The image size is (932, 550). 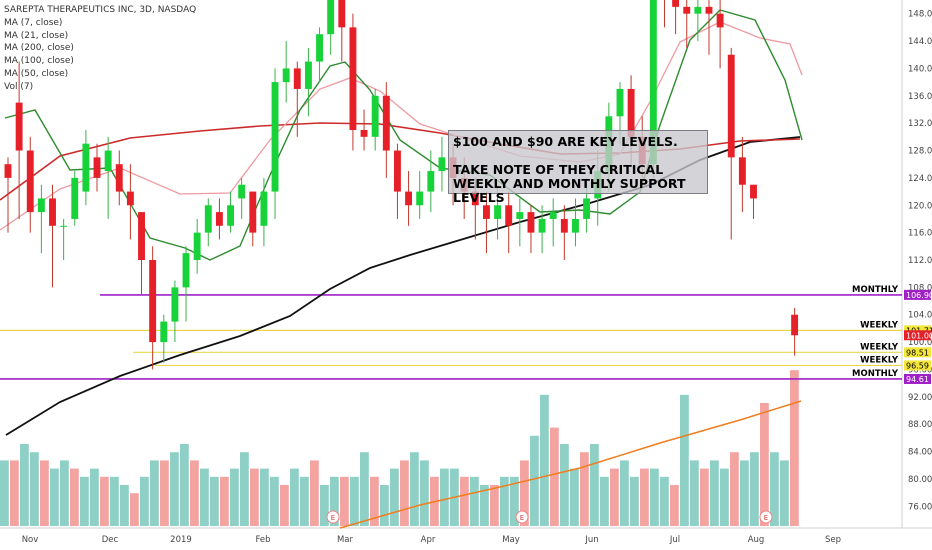 What do you see at coordinates (833, 540) in the screenshot?
I see `x-tick-label: Sep` at bounding box center [833, 540].